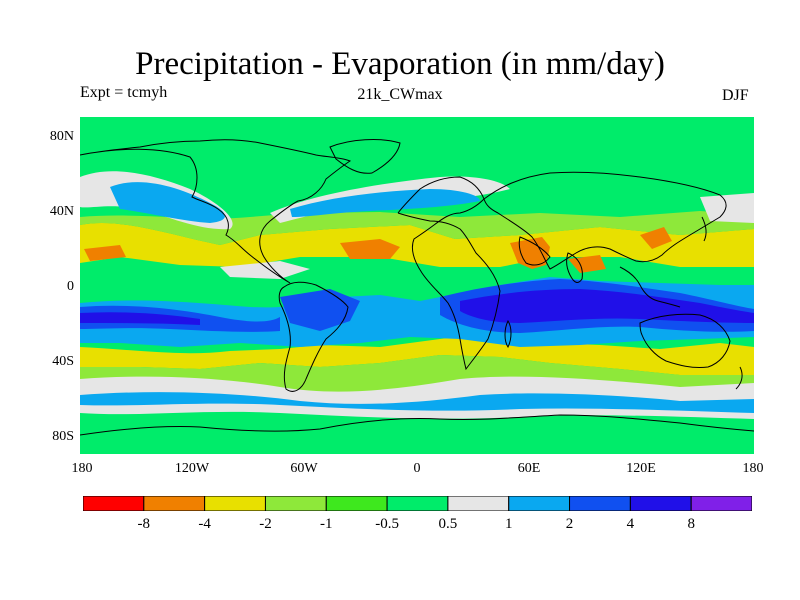 The width and height of the screenshot is (800, 600). Describe the element at coordinates (448, 524) in the screenshot. I see `legend-label: 0.5` at that location.